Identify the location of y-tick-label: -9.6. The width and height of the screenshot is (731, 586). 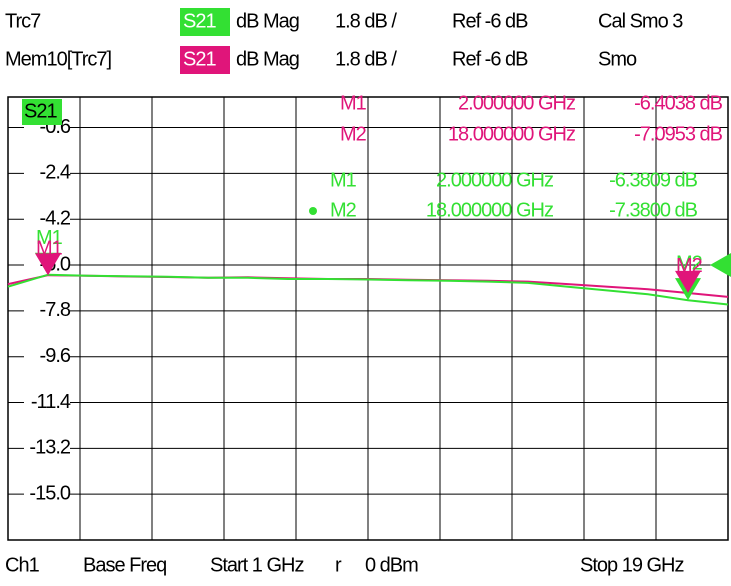
(55, 356).